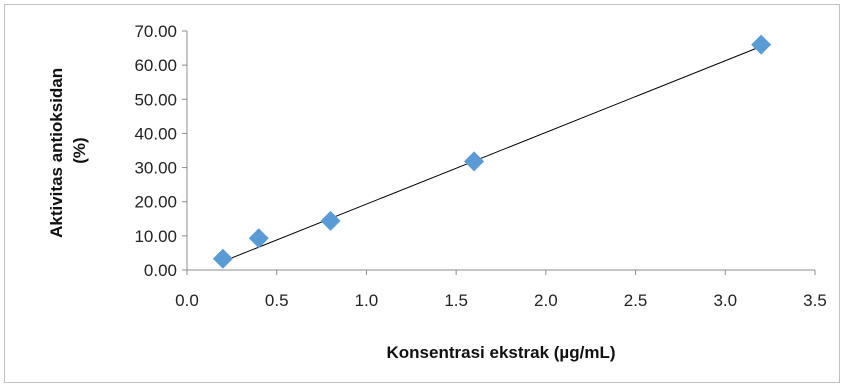  Describe the element at coordinates (155, 65) in the screenshot. I see `y-tick-label: 60.00` at that location.